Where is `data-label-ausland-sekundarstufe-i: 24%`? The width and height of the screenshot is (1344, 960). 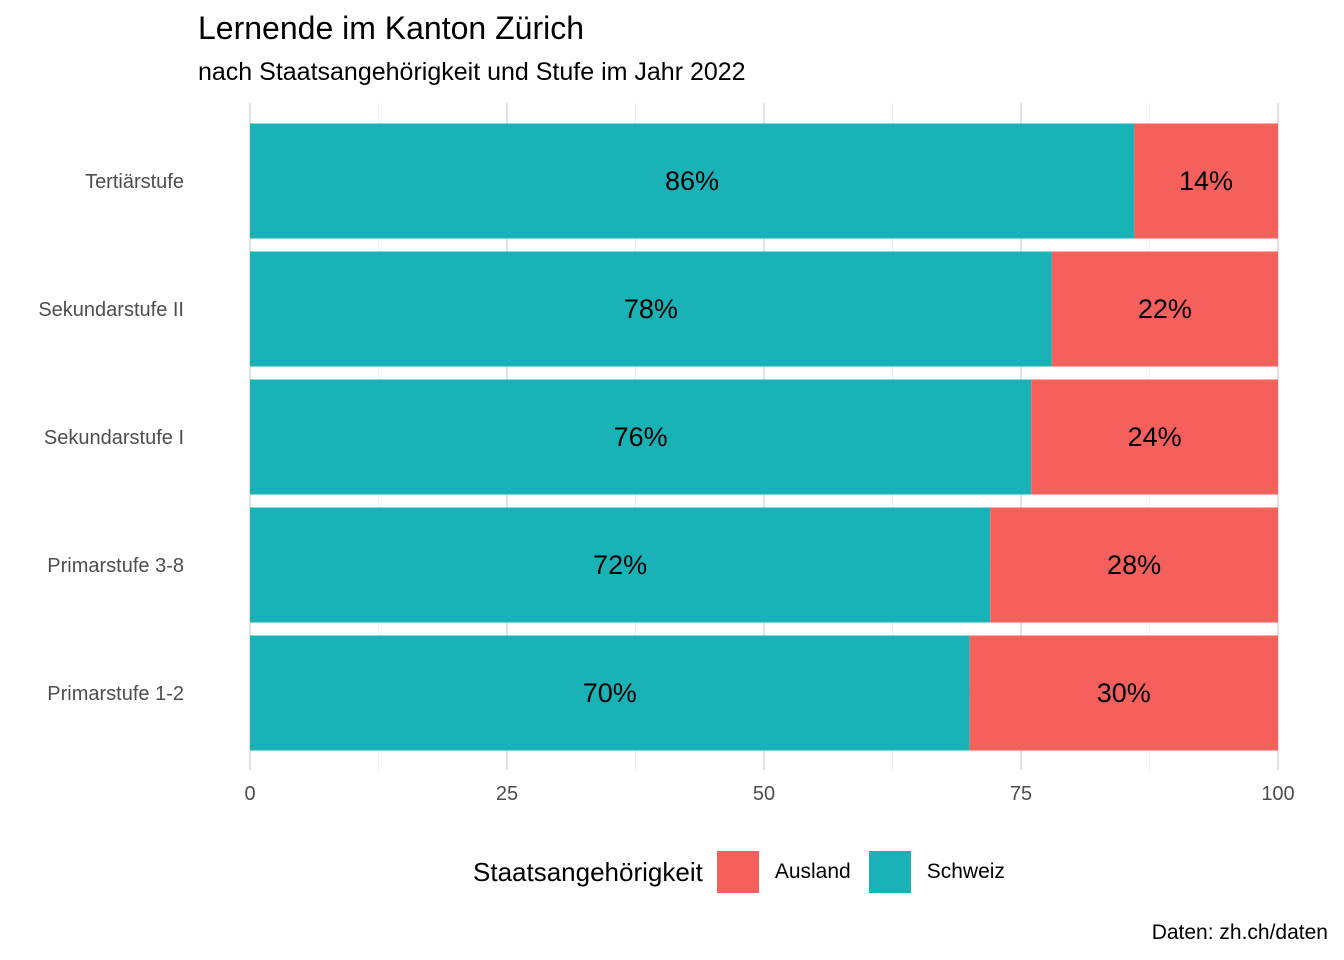
data-label-ausland-sekundarstufe-i: 24% is located at coordinates (1155, 437).